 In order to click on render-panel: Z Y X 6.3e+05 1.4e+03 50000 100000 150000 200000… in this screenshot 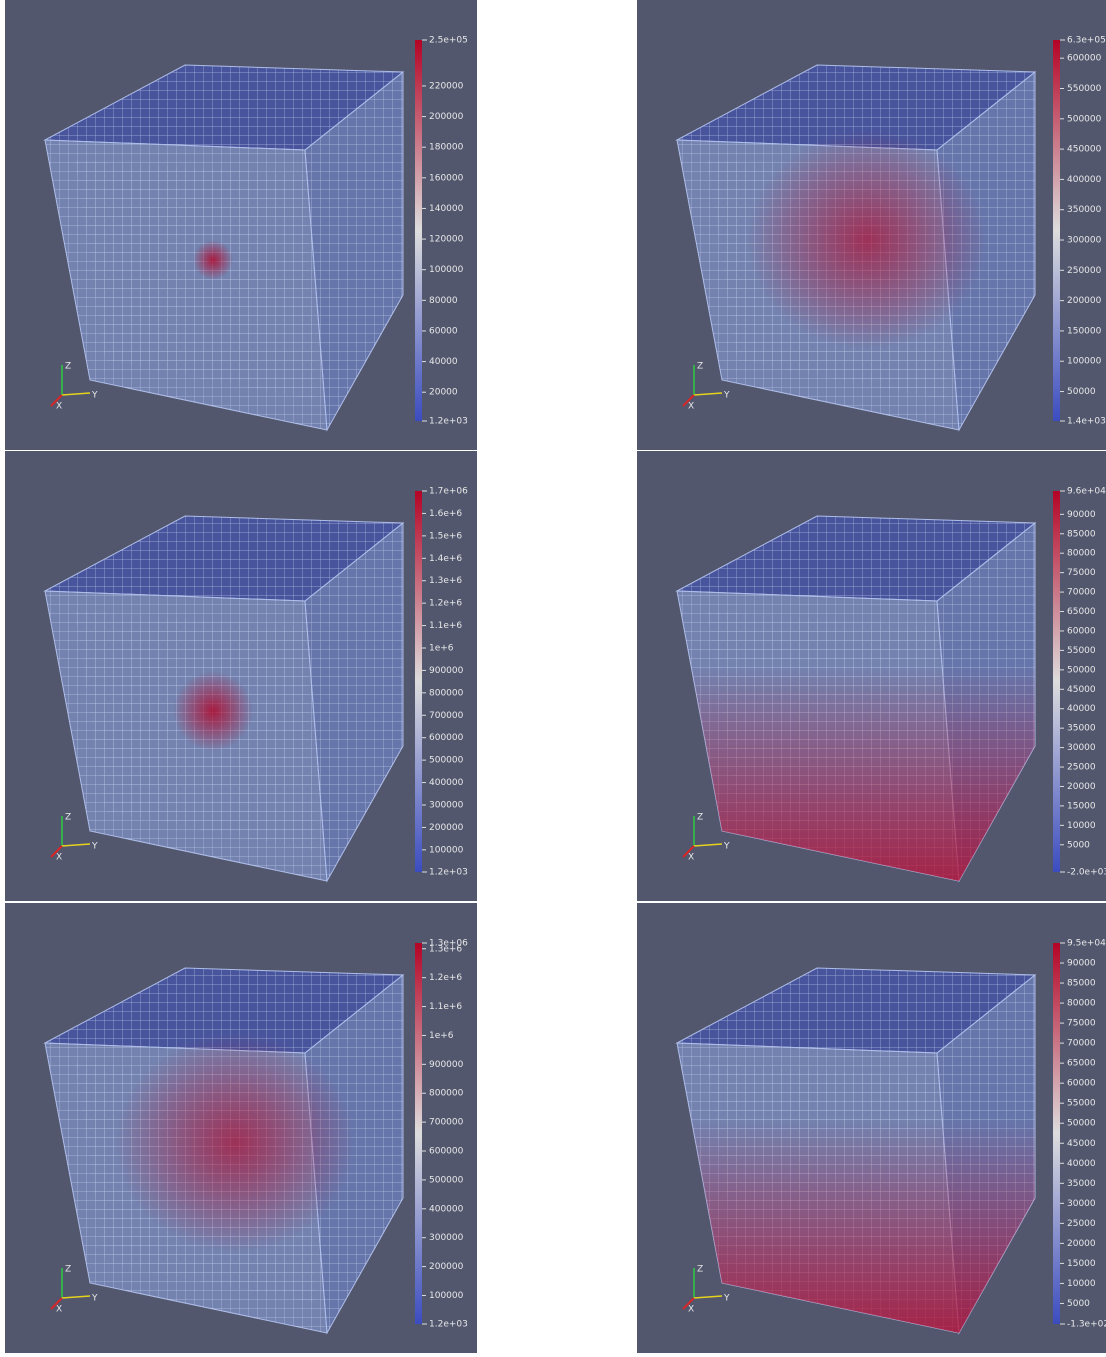, I will do `click(871, 225)`.